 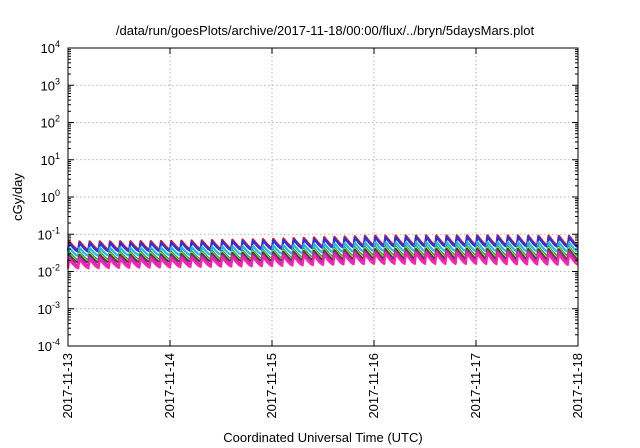 I want to click on x-tick-label: 2017-11-18, so click(x=577, y=386).